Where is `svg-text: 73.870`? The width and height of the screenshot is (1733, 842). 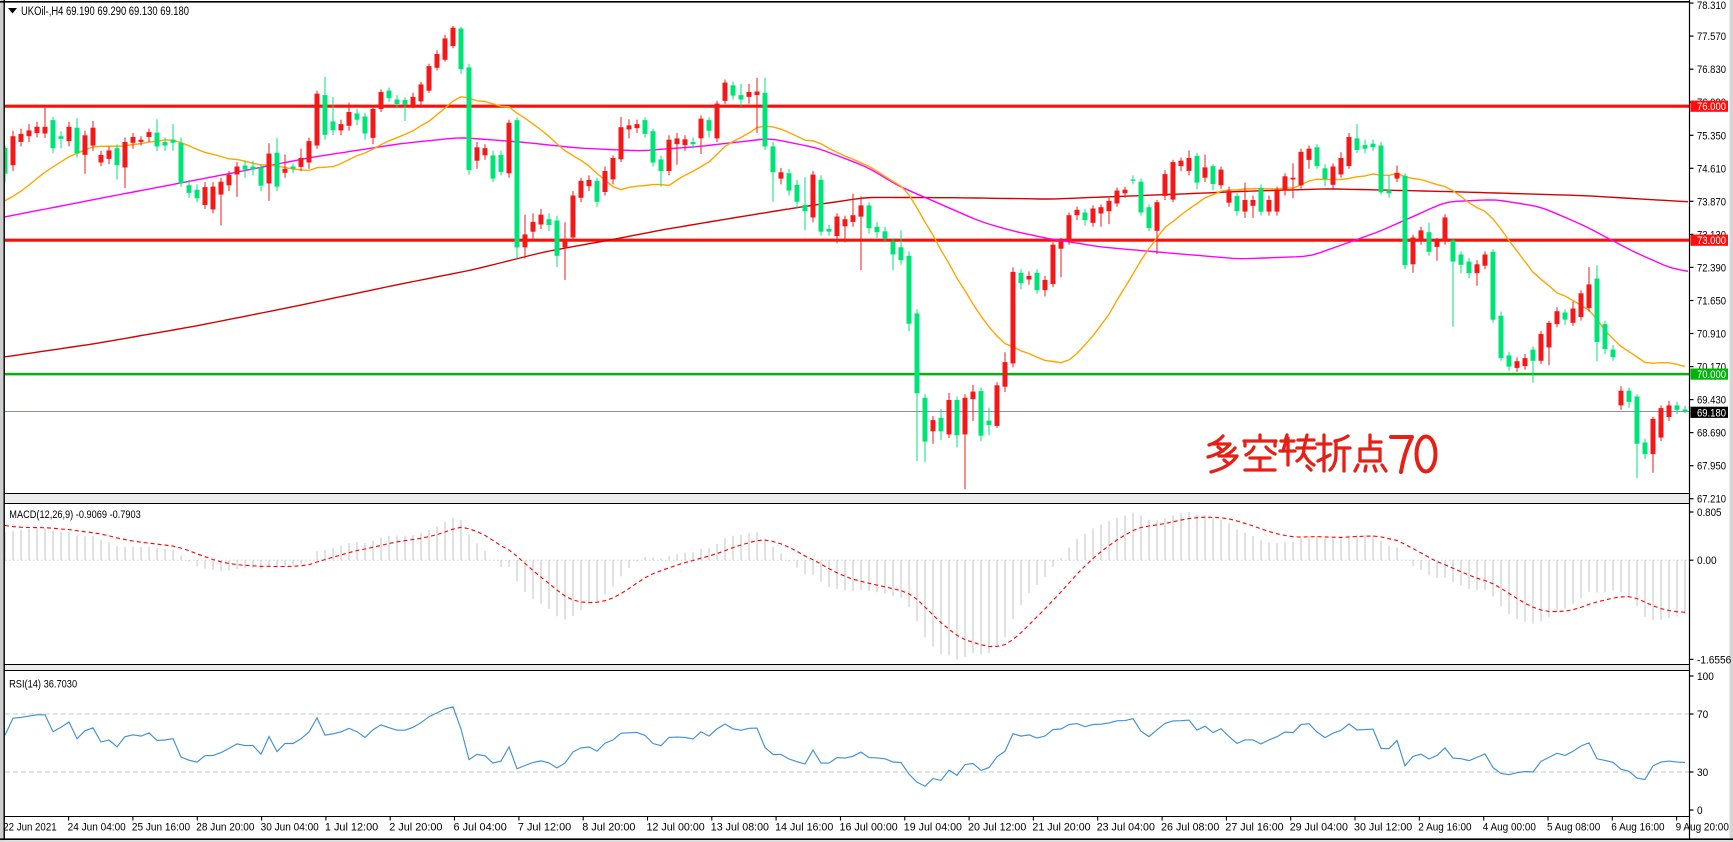
svg-text: 73.870 is located at coordinates (1711, 202).